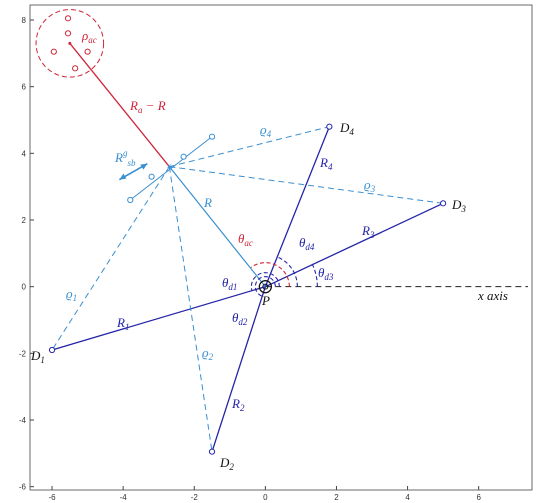  I want to click on label-sub: d1, so click(232, 287).